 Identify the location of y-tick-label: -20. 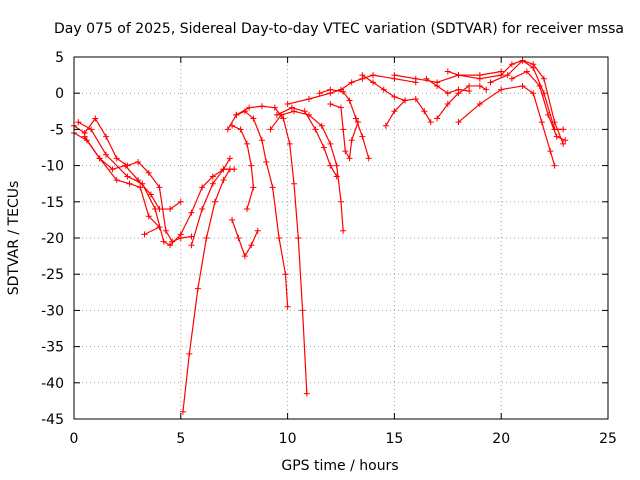
(52, 239).